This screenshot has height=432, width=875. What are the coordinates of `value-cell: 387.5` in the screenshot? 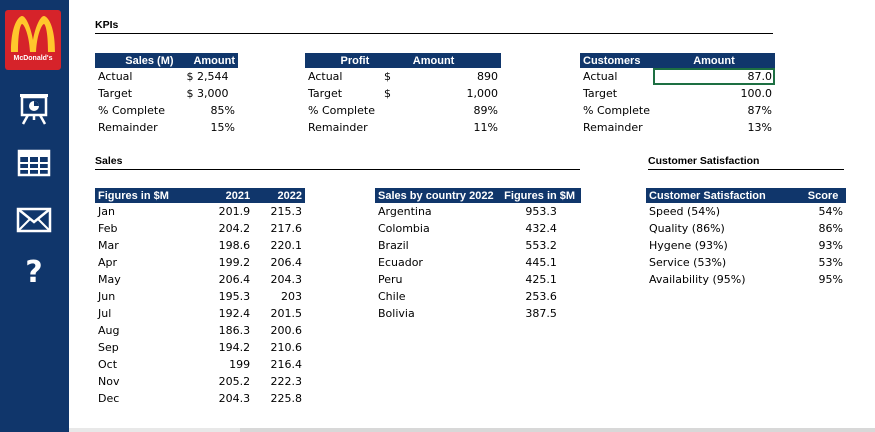 It's located at (541, 313).